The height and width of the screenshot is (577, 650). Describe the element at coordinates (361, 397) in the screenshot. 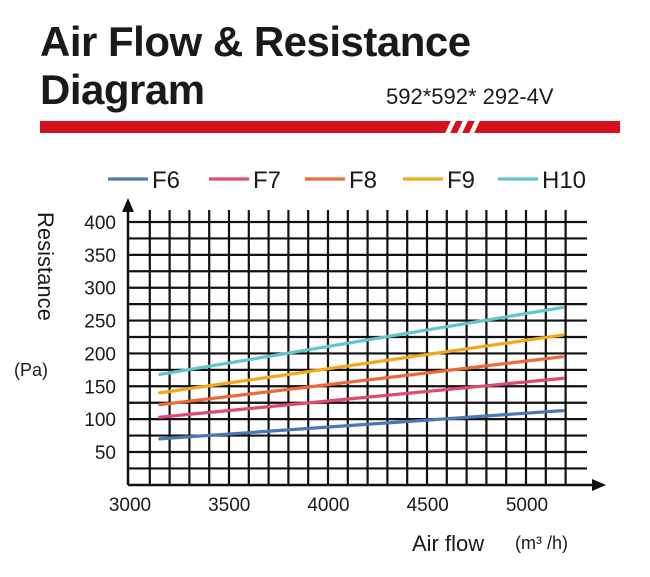

I see `series-line-f7` at that location.